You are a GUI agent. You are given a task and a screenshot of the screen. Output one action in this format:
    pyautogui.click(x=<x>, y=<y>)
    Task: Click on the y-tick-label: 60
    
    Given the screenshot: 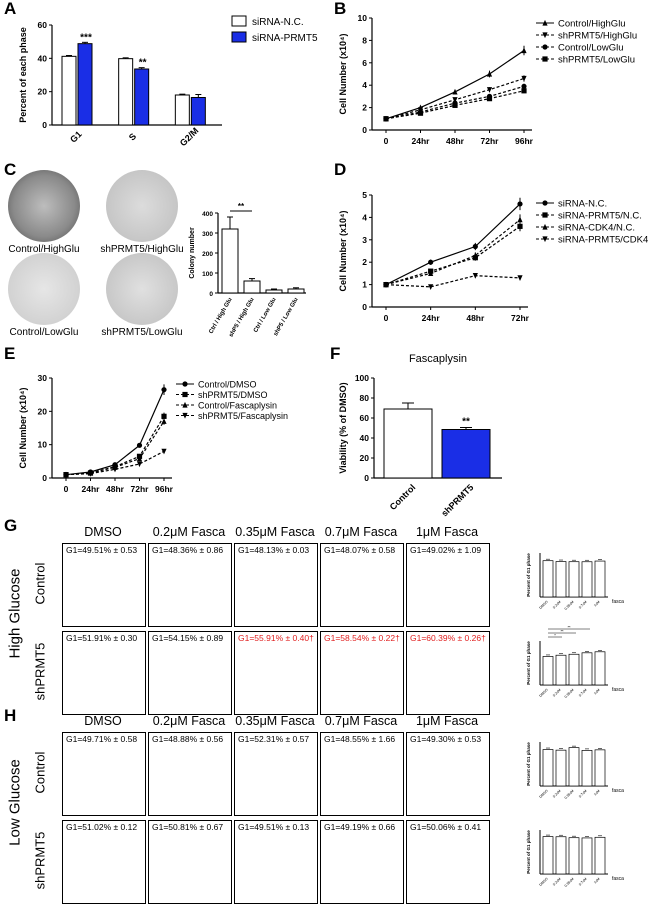 What is the action you would take?
    pyautogui.click(x=43, y=25)
    